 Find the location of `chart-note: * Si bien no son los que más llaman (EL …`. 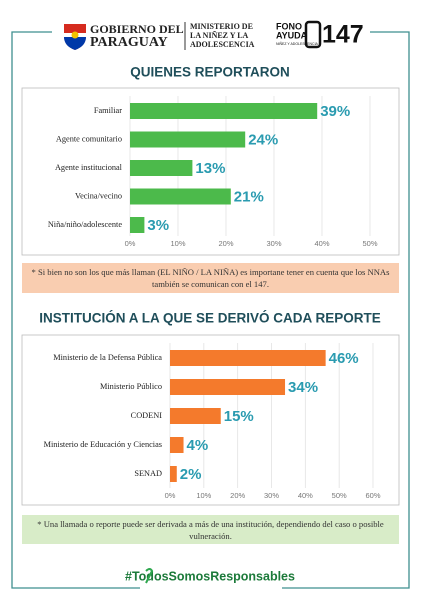

chart-note: * Si bien no son los que más llaman (EL … is located at coordinates (210, 278).